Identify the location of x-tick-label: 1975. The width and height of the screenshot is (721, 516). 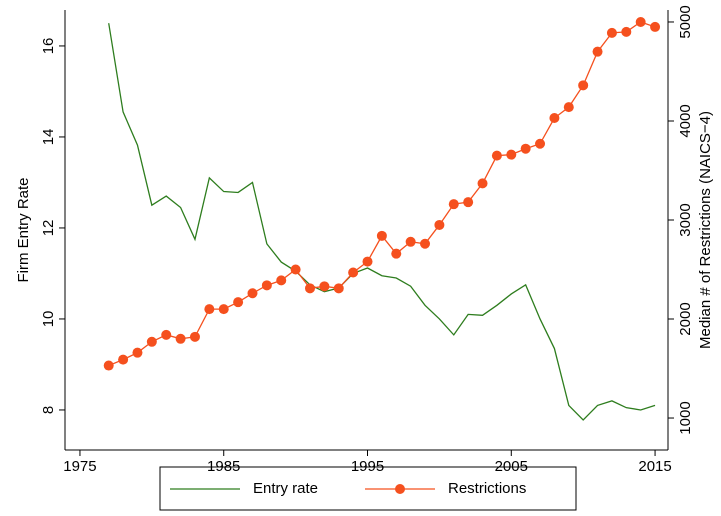
(79, 466).